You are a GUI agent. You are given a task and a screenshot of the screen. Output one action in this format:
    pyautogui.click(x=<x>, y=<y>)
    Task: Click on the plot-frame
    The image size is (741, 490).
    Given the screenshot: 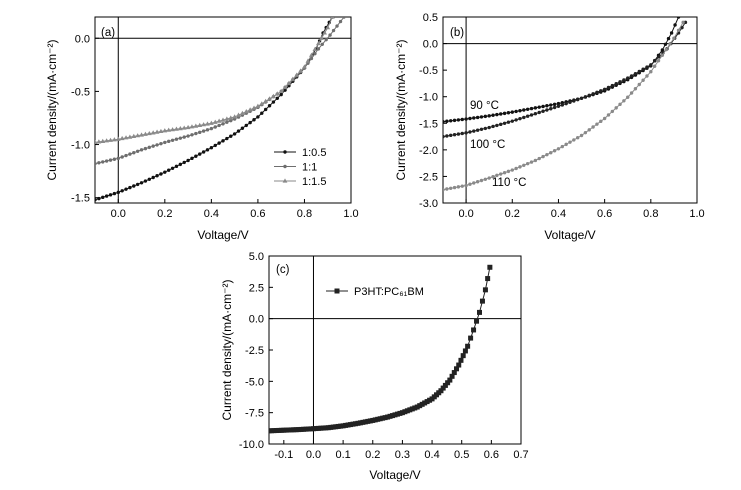 What is the action you would take?
    pyautogui.click(x=223, y=110)
    